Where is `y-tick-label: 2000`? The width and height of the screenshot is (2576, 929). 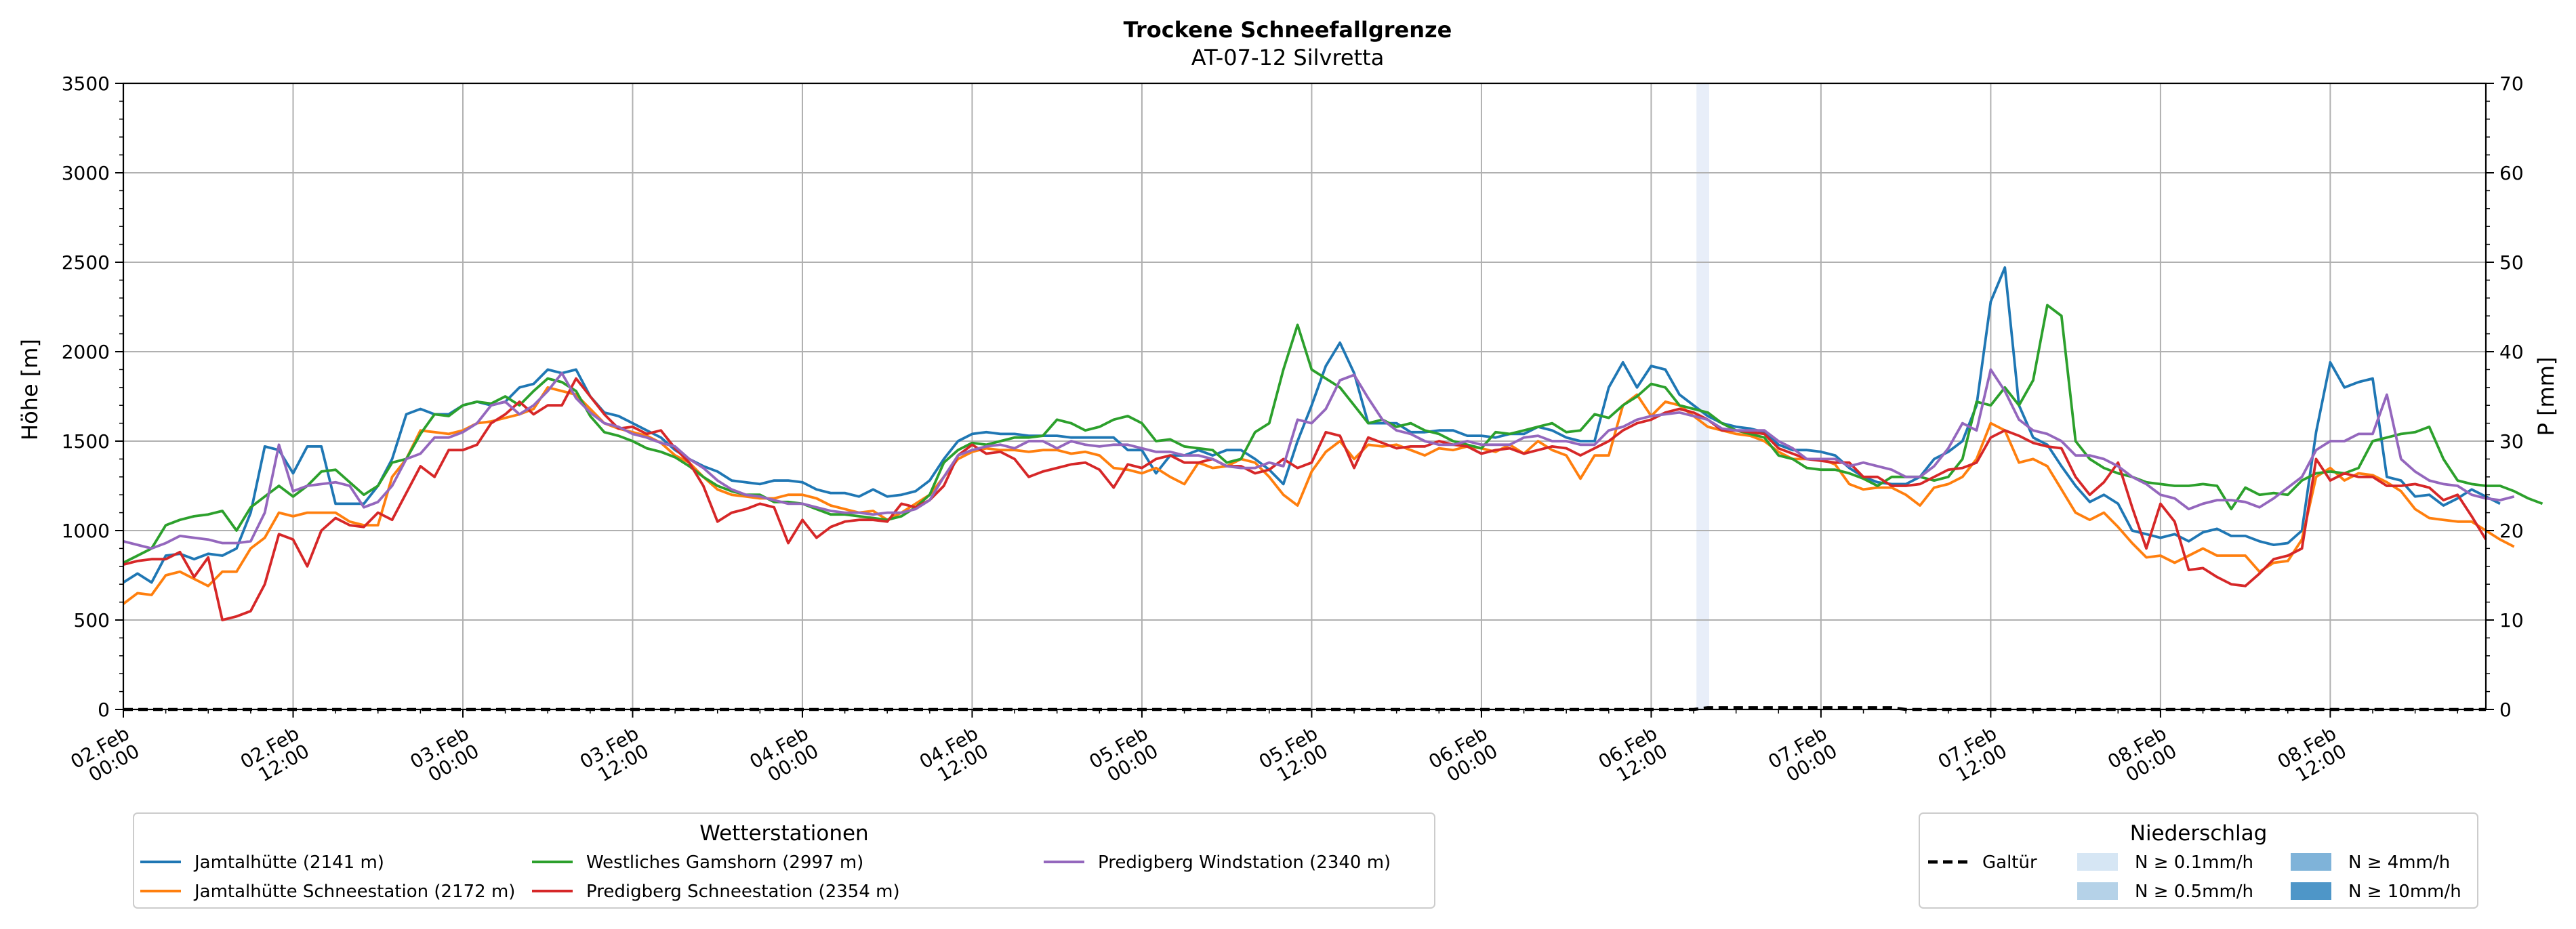 y-tick-label: 2000 is located at coordinates (86, 352).